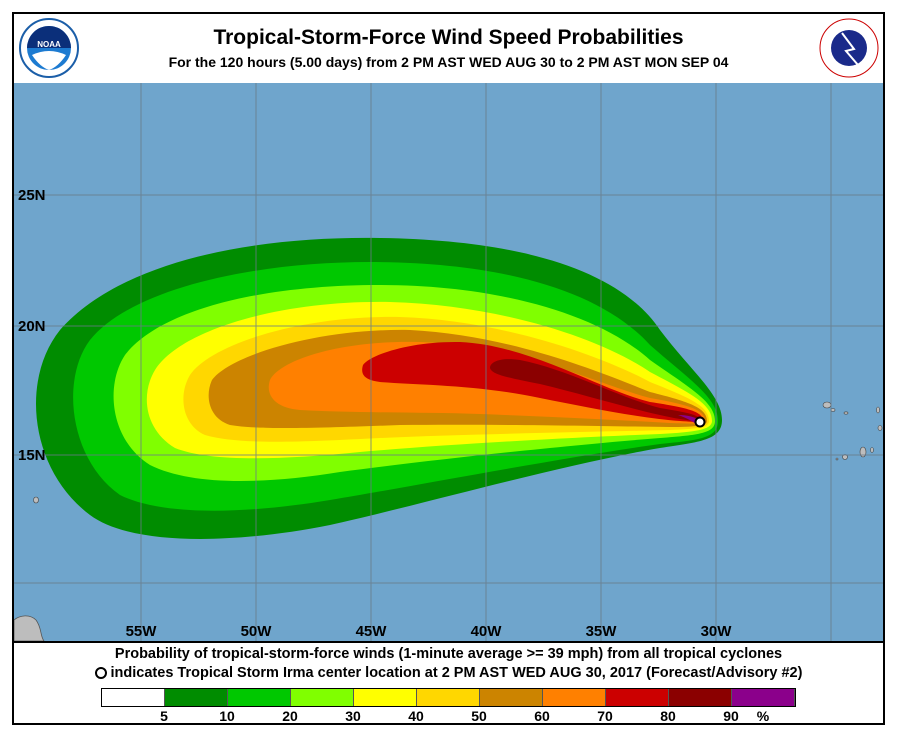  What do you see at coordinates (142, 631) in the screenshot?
I see `lon-label: 55W` at bounding box center [142, 631].